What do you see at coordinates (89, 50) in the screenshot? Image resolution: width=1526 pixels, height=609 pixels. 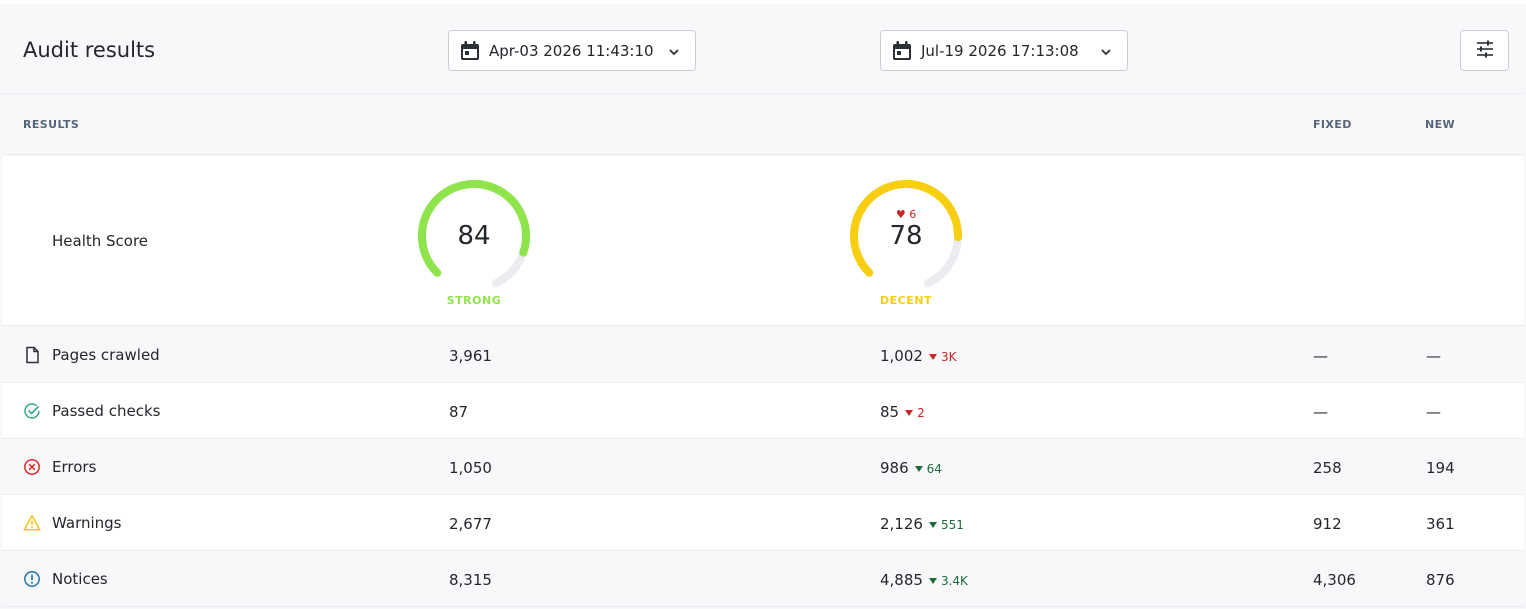 I see `page-title: Audit results` at bounding box center [89, 50].